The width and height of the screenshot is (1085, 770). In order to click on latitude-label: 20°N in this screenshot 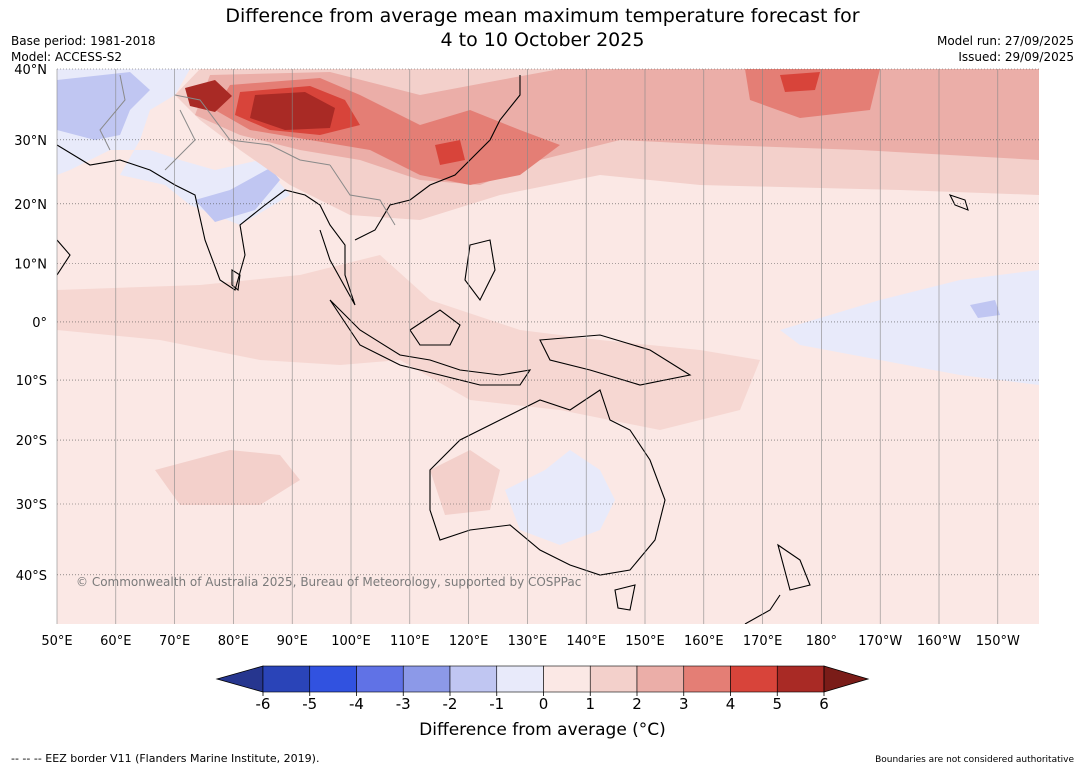, I will do `click(30, 205)`.